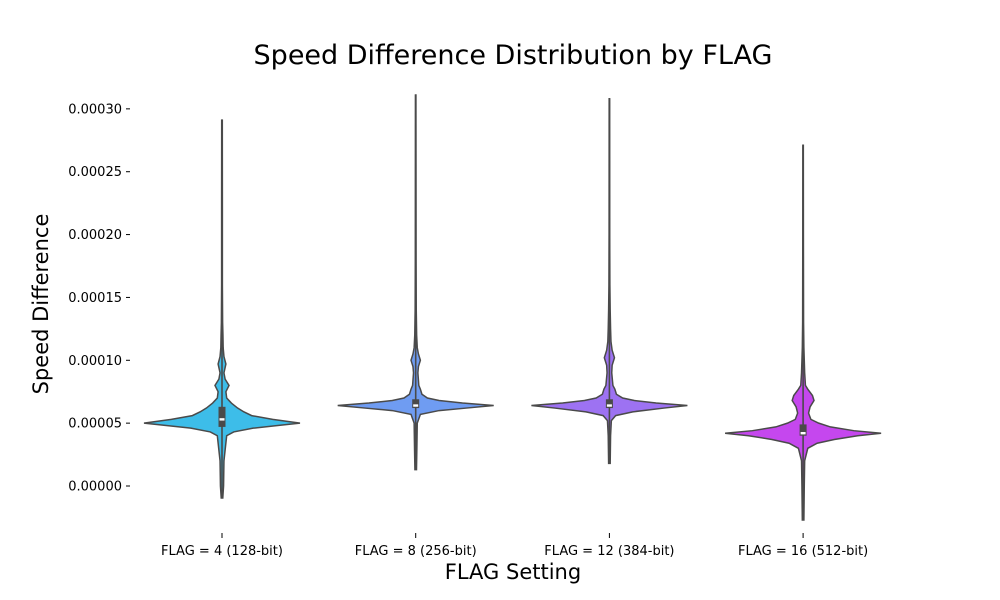 This screenshot has height=600, width=1000. What do you see at coordinates (513, 55) in the screenshot?
I see `chart-title: Speed Difference Distribution by FLAG` at bounding box center [513, 55].